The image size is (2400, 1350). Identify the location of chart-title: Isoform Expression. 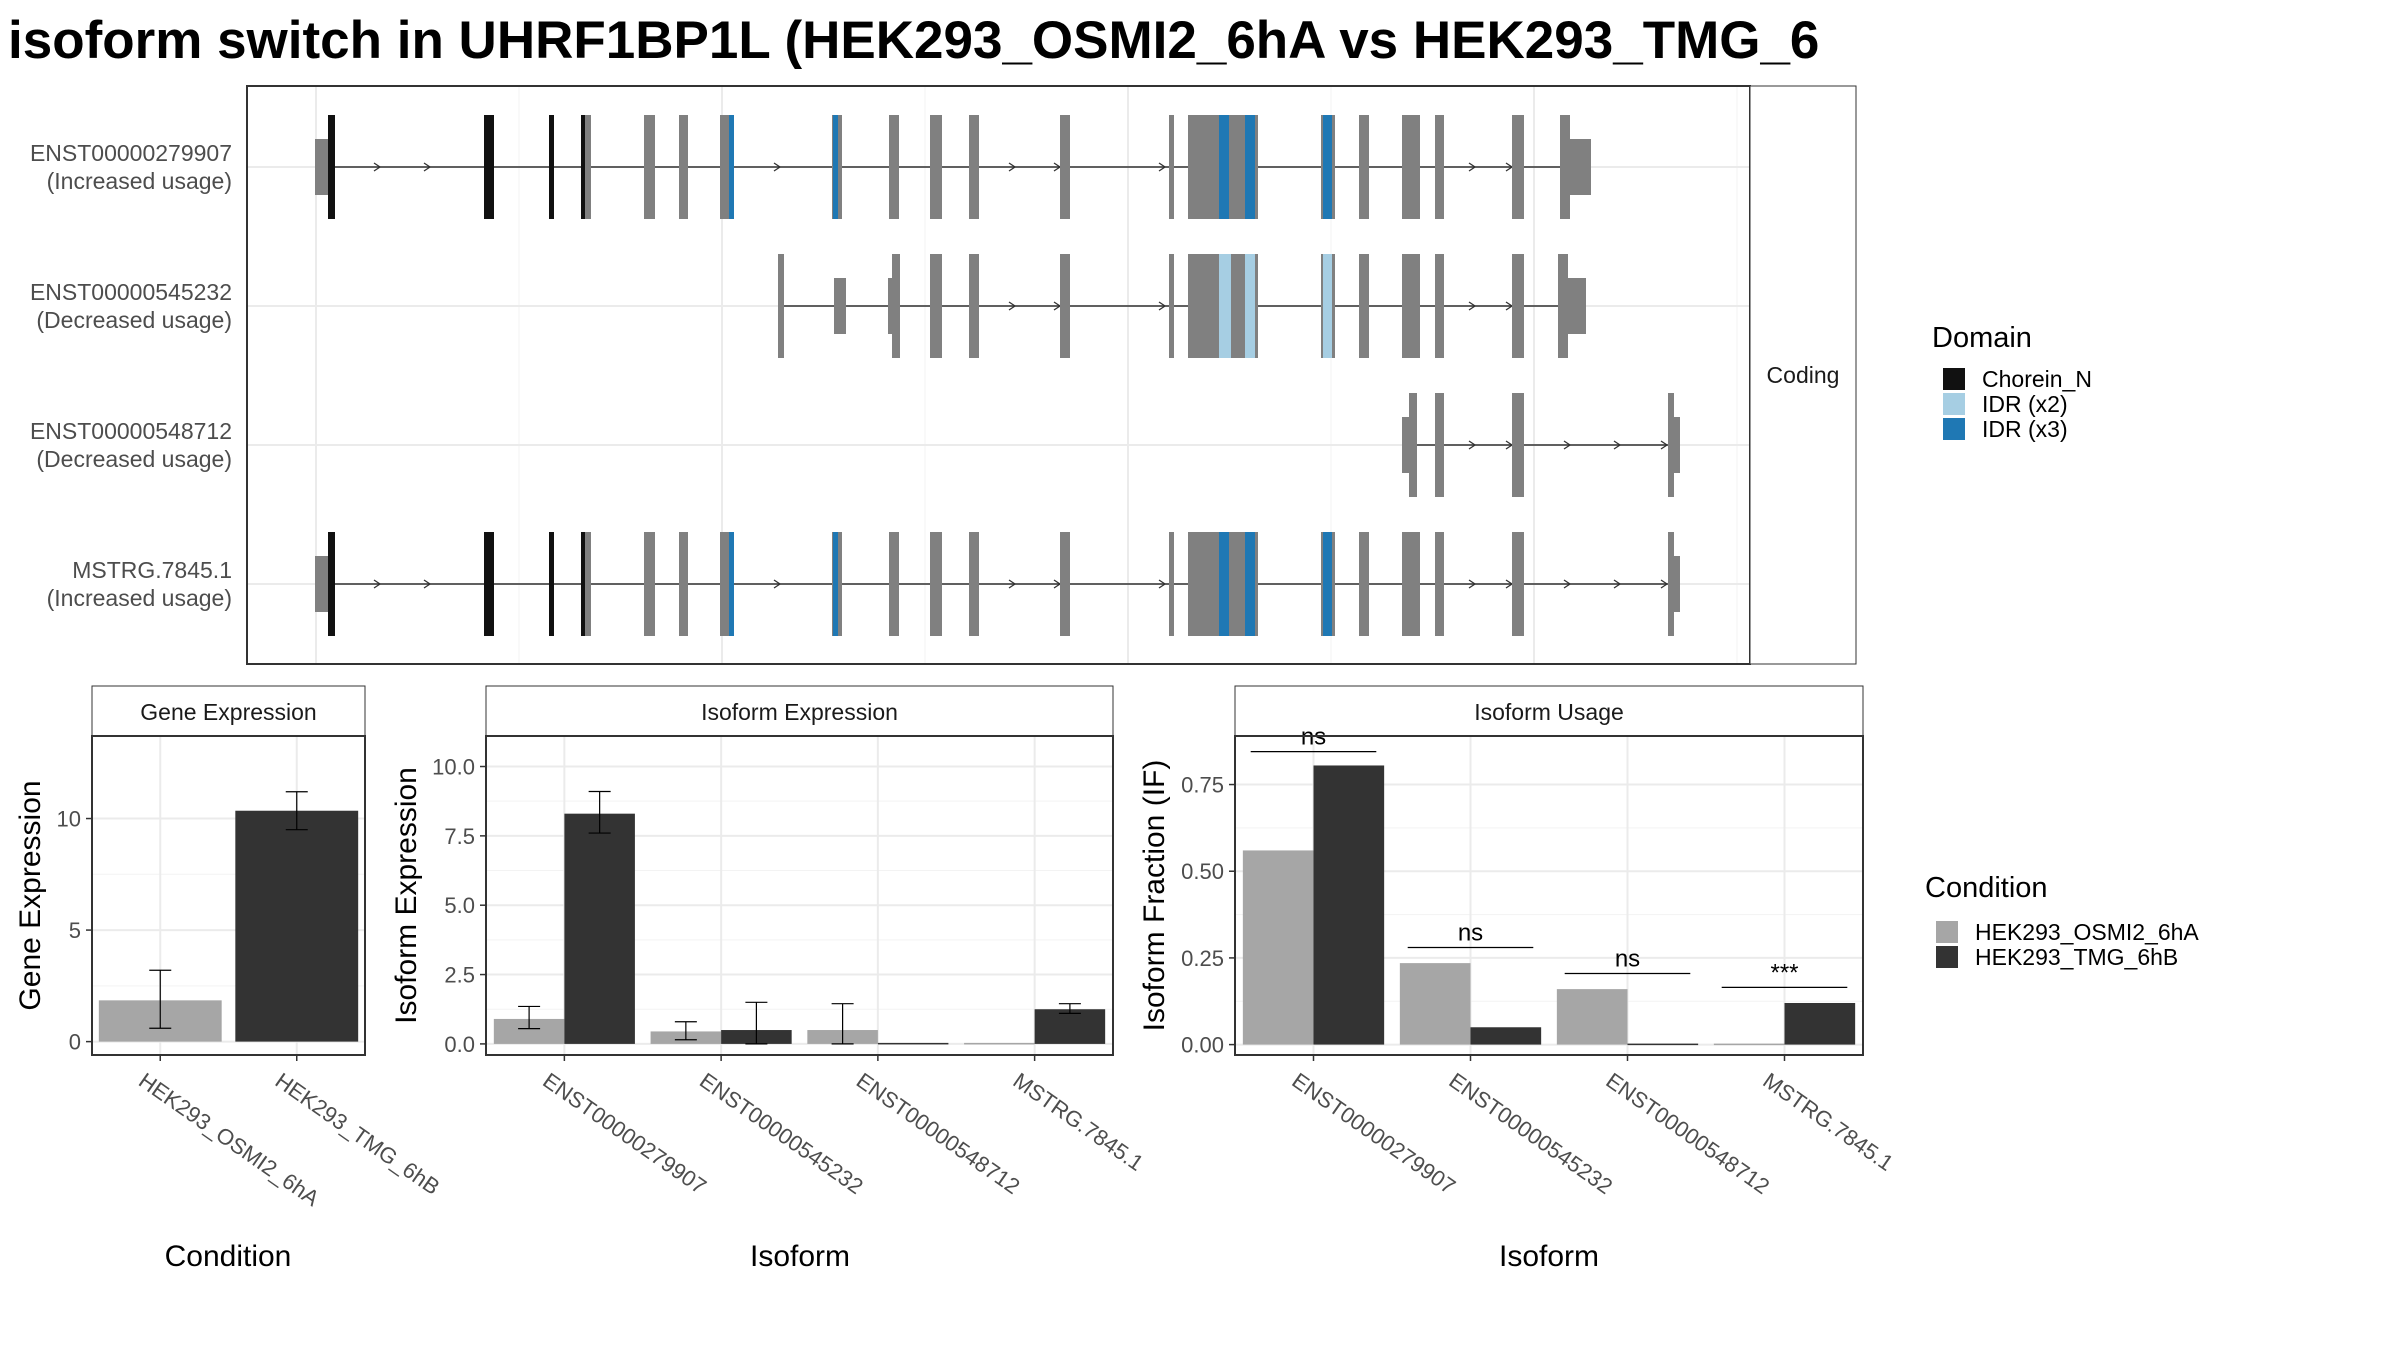
(799, 712).